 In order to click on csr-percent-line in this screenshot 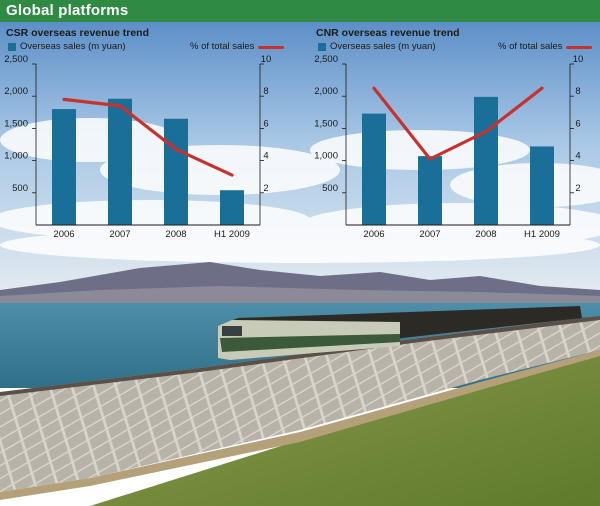, I will do `click(148, 137)`.